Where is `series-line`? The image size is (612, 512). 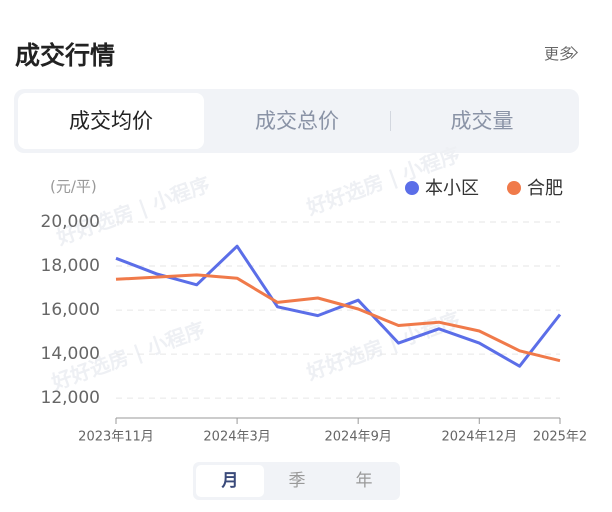 series-line is located at coordinates (338, 318).